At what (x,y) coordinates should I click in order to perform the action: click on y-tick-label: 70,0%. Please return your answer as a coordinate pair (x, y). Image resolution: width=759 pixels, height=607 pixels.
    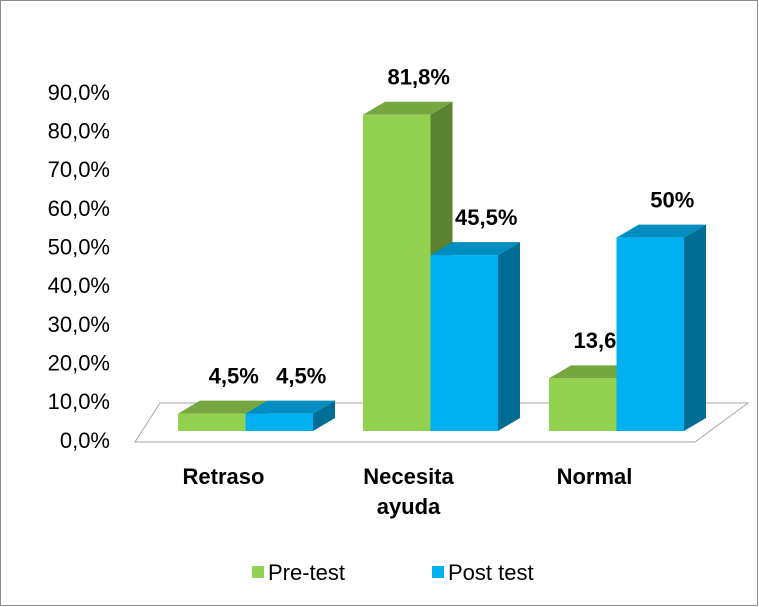
    Looking at the image, I should click on (79, 169).